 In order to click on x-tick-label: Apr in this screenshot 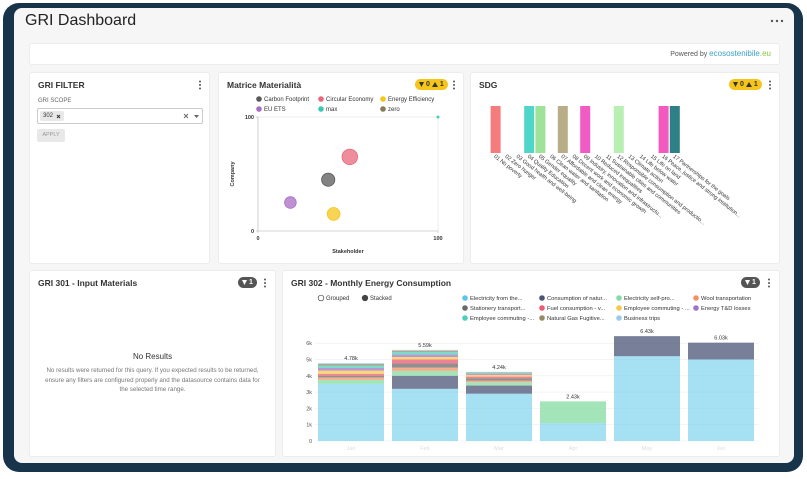, I will do `click(573, 449)`.